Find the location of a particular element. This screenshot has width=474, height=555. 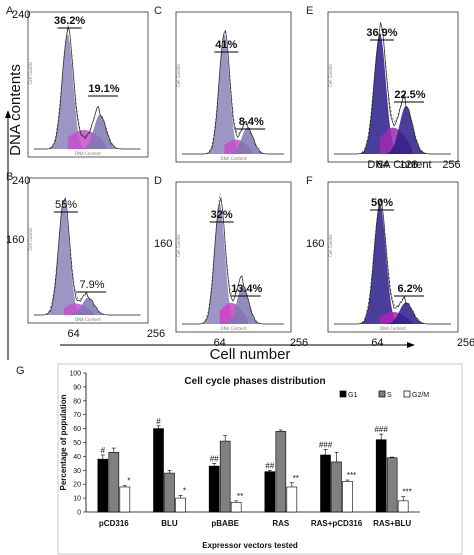

y-tick-label: 100 is located at coordinates (75, 374).